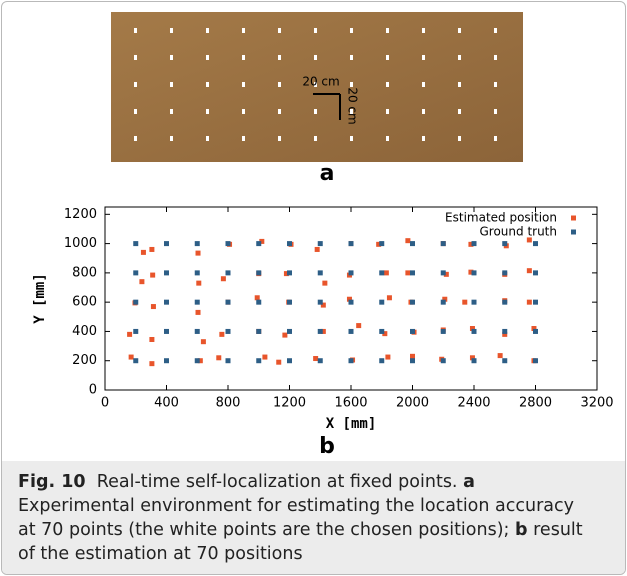 Image resolution: width=627 pixels, height=576 pixels. I want to click on x-tick-label: 0, so click(105, 403).